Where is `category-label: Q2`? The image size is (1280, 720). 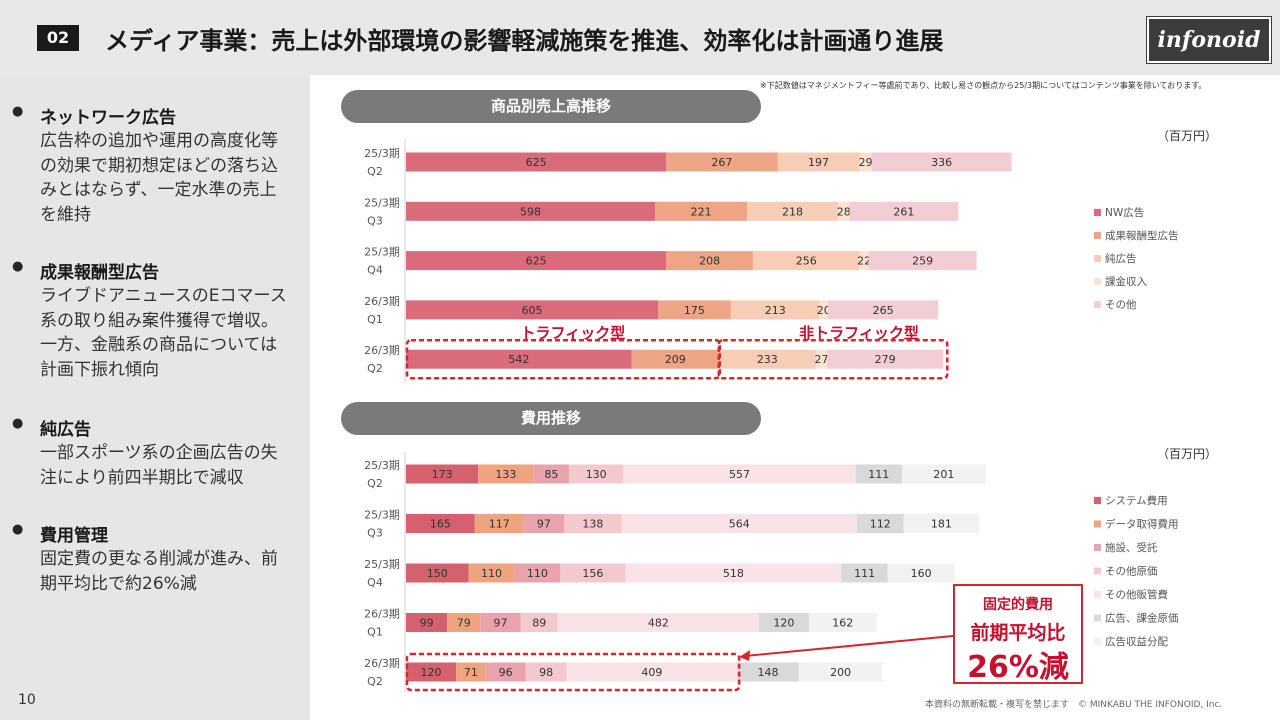 category-label: Q2 is located at coordinates (375, 368).